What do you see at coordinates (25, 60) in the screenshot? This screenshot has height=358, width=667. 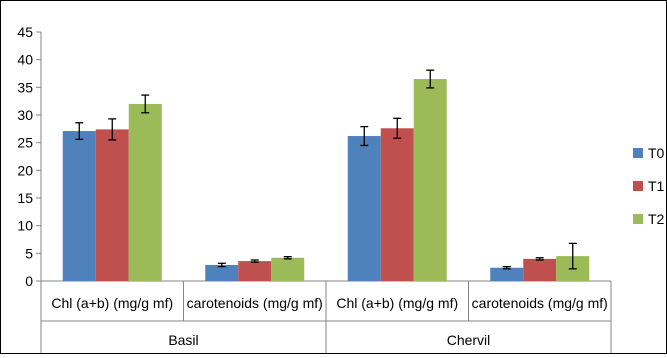 I see `y-tick-label: 40` at bounding box center [25, 60].